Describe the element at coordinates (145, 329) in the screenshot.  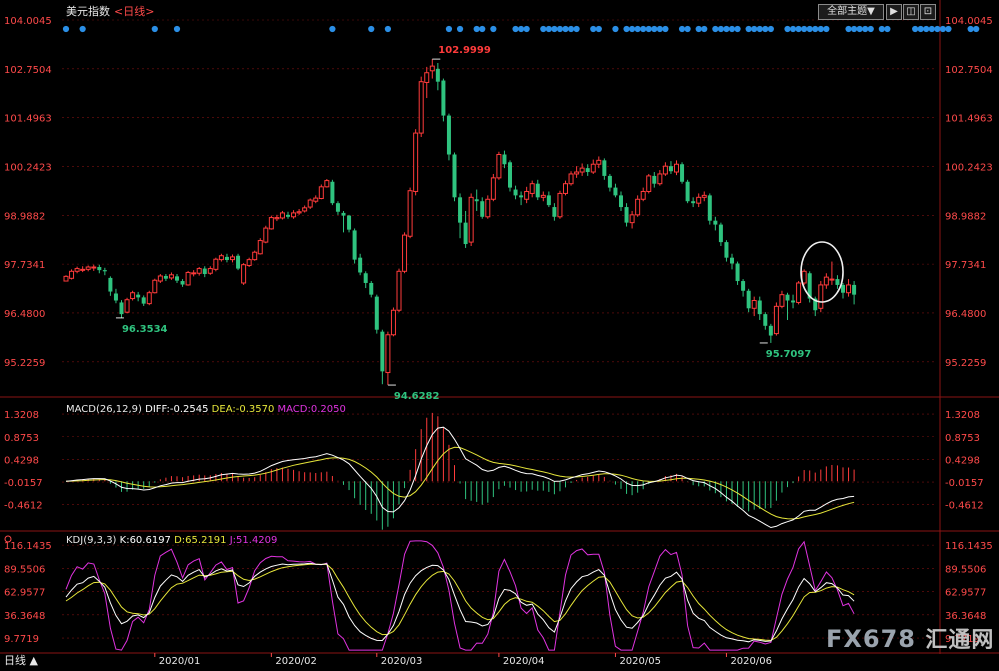
I see `annotation-label-low: 96.3534` at that location.